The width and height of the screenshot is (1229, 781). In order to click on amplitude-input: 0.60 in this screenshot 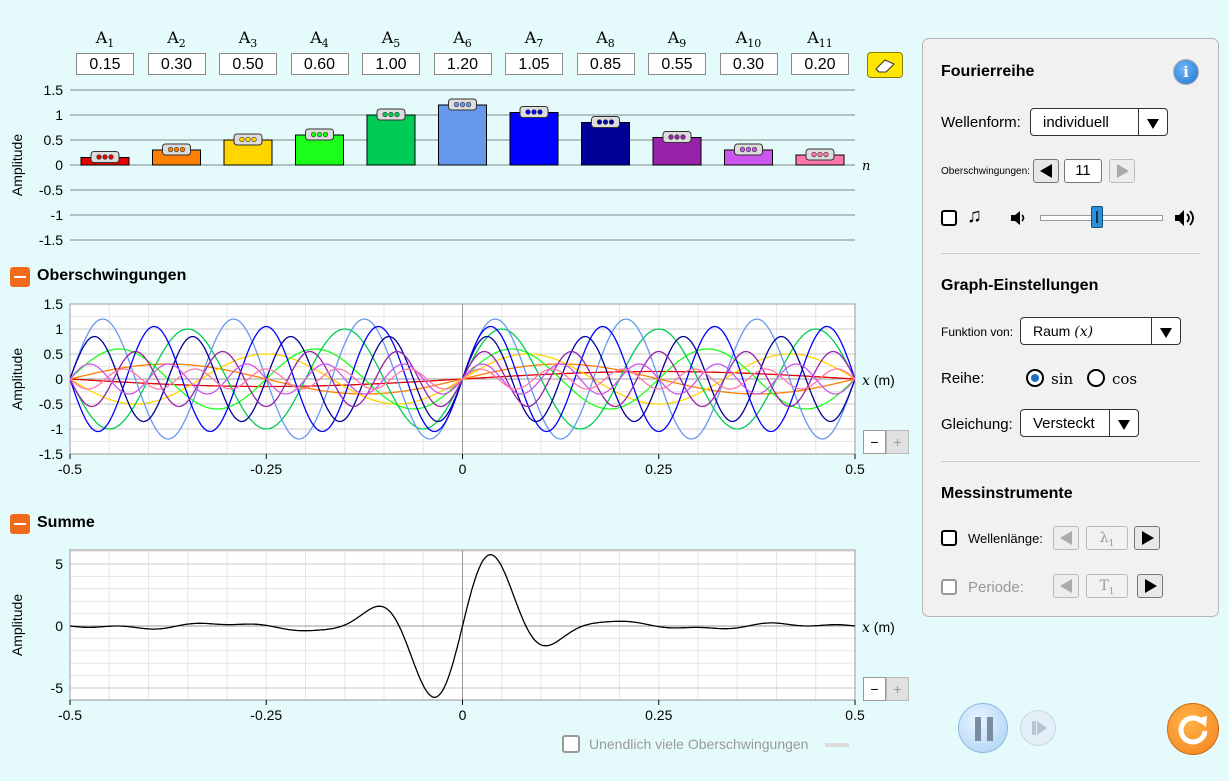, I will do `click(319, 64)`.